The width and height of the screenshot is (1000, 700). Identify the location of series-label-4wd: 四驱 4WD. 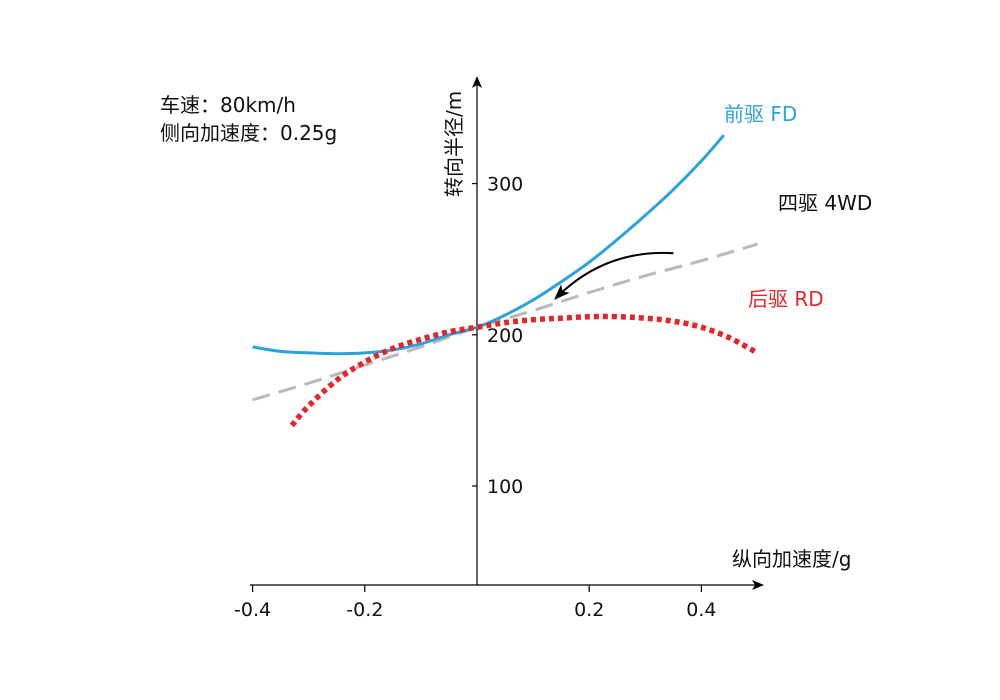
(825, 203).